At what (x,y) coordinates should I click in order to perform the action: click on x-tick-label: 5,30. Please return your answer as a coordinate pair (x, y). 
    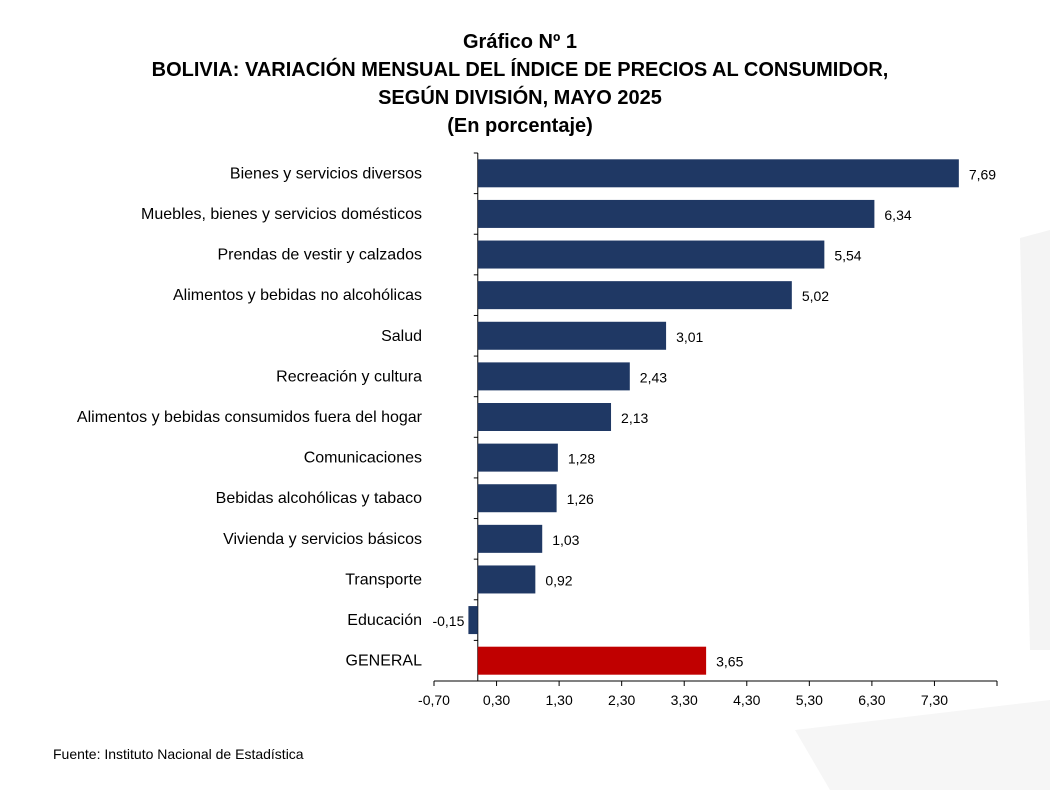
    Looking at the image, I should click on (809, 700).